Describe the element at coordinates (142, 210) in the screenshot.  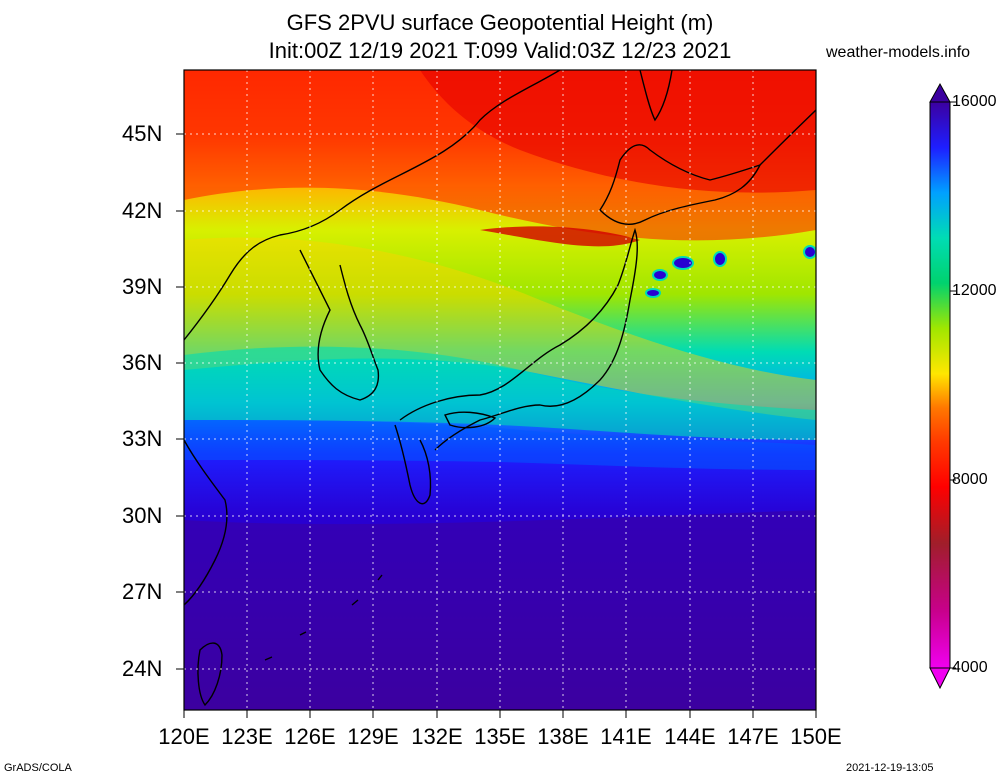
I see `lat-label-42n: 42N` at that location.